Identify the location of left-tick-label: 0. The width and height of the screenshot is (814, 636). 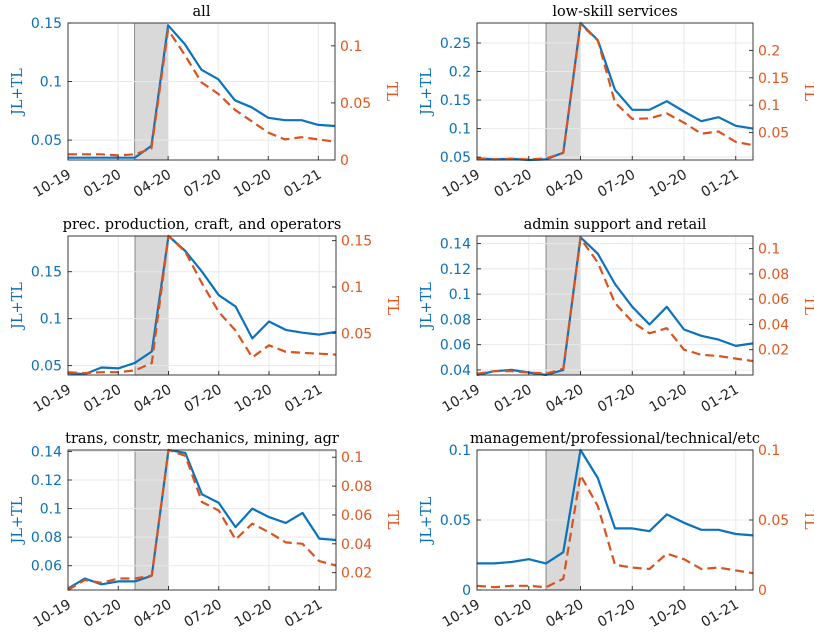
(466, 591).